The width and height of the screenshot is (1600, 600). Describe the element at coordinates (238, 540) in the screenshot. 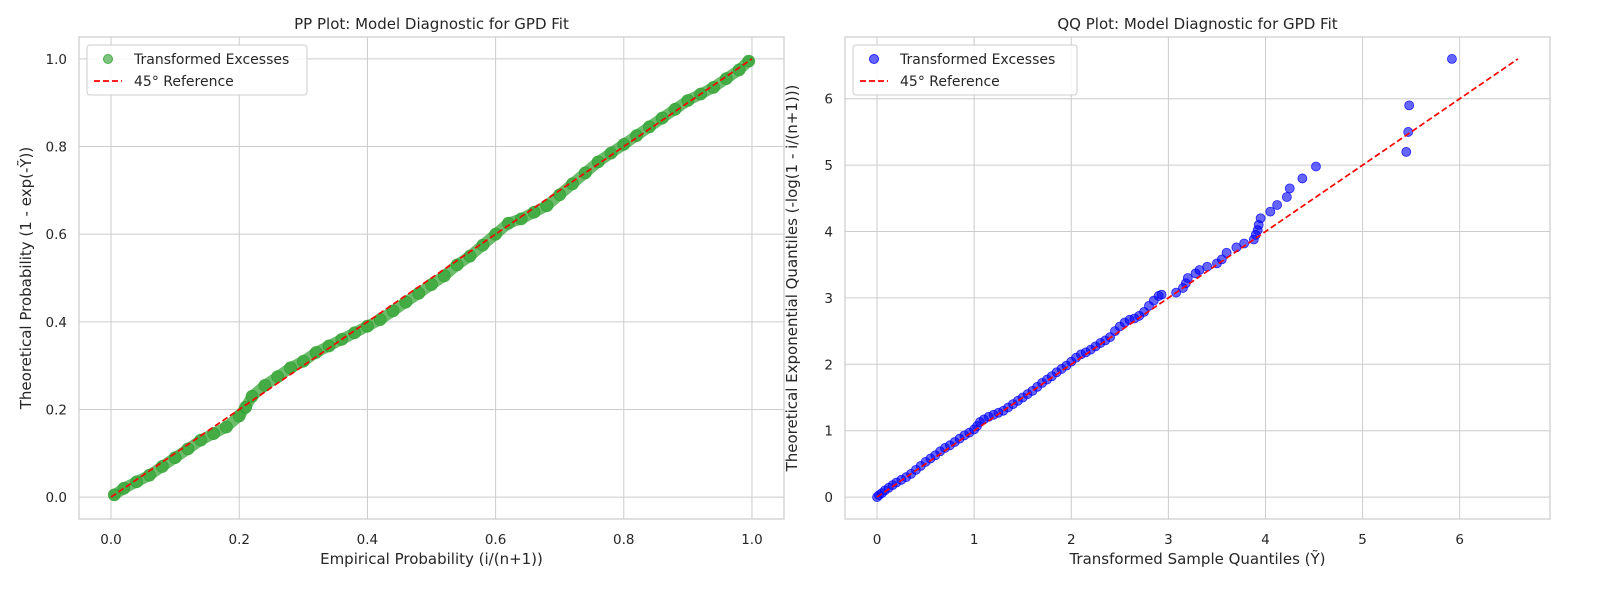

I see `x-tick-label: 0.2` at that location.